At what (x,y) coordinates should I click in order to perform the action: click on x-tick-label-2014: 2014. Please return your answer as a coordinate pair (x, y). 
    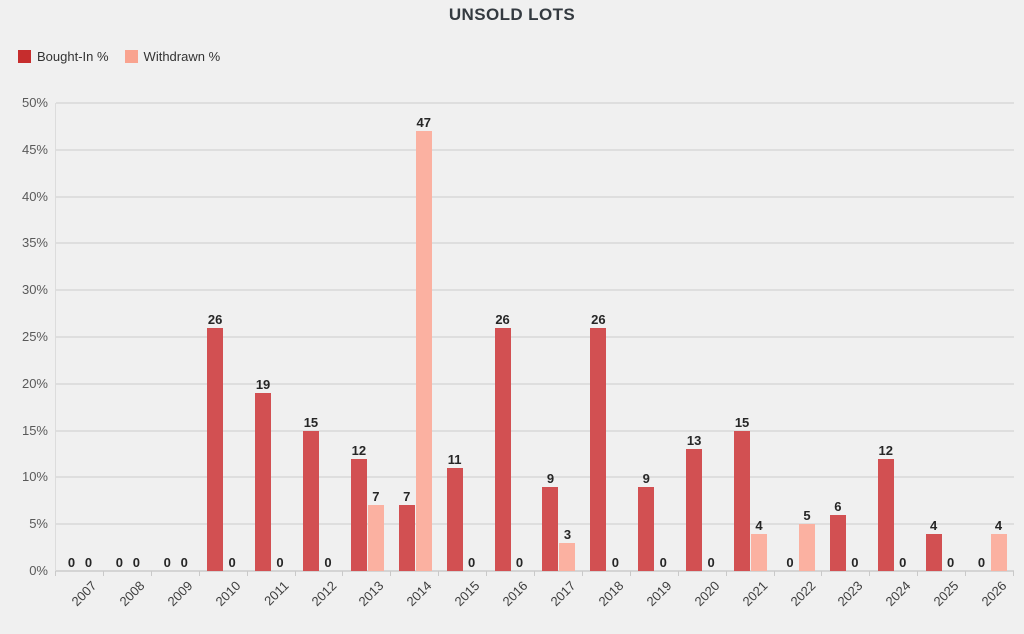
    Looking at the image, I should click on (419, 594).